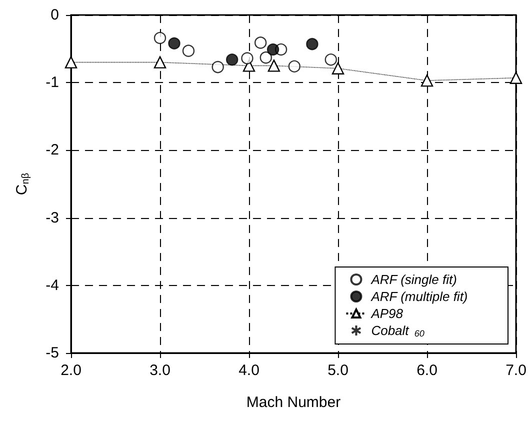 This screenshot has height=428, width=530. Describe the element at coordinates (387, 313) in the screenshot. I see `legend-label: AP98` at that location.